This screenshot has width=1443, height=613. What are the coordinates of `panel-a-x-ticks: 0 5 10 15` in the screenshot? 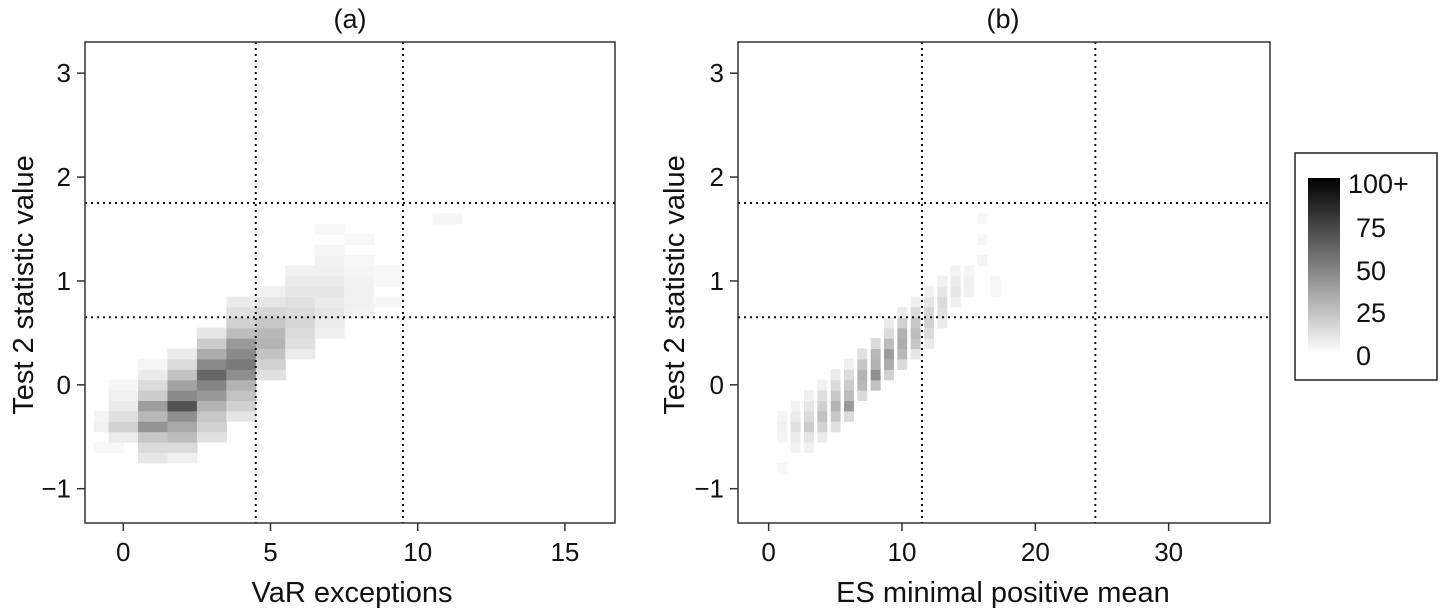 It's located at (347, 545).